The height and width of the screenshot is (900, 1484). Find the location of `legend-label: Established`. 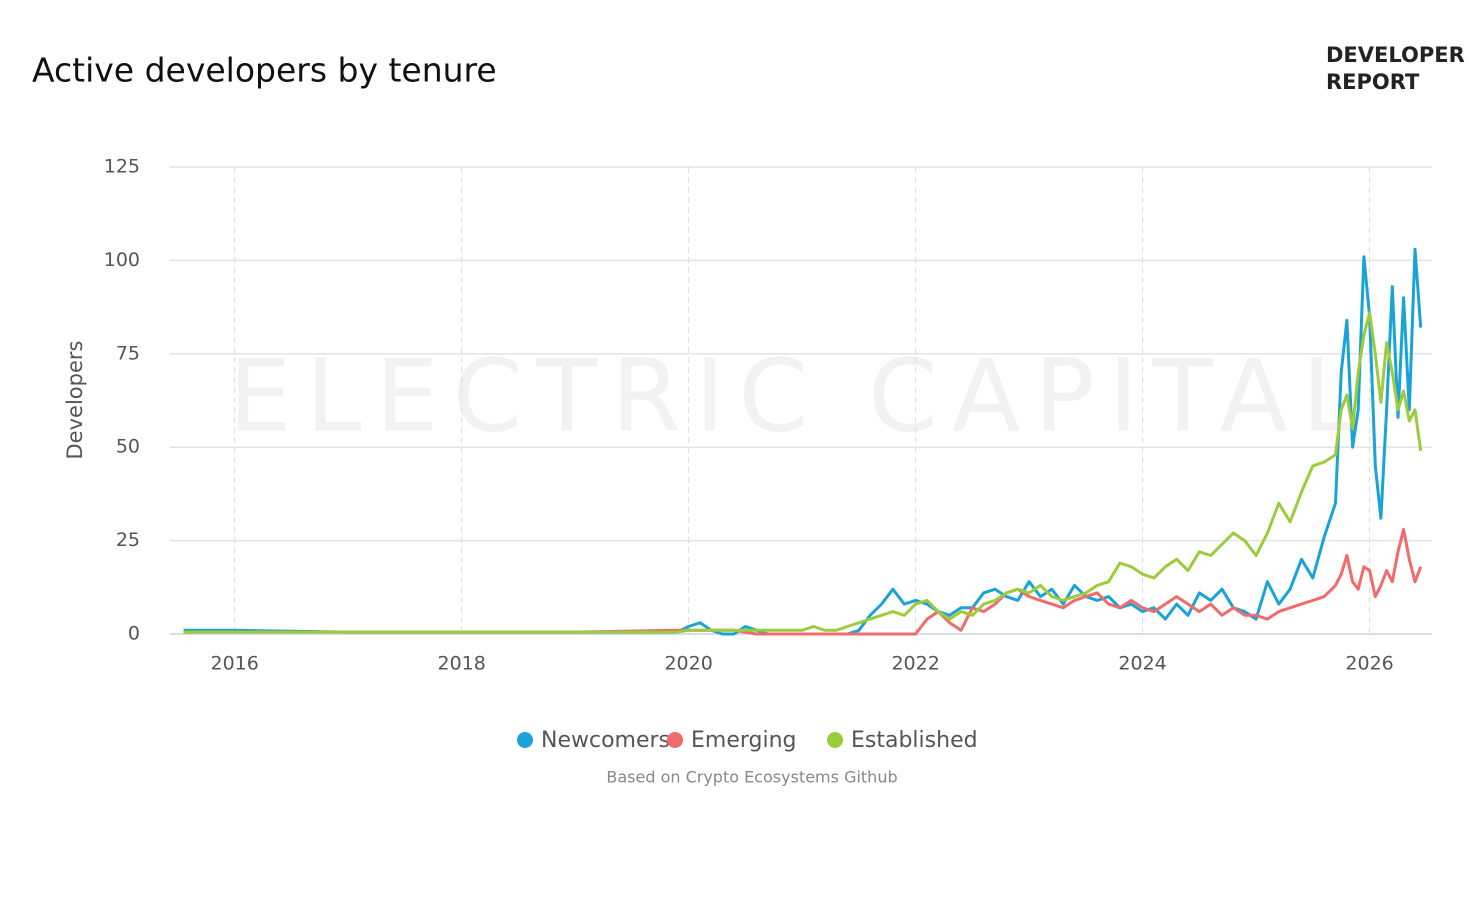

legend-label: Established is located at coordinates (914, 740).